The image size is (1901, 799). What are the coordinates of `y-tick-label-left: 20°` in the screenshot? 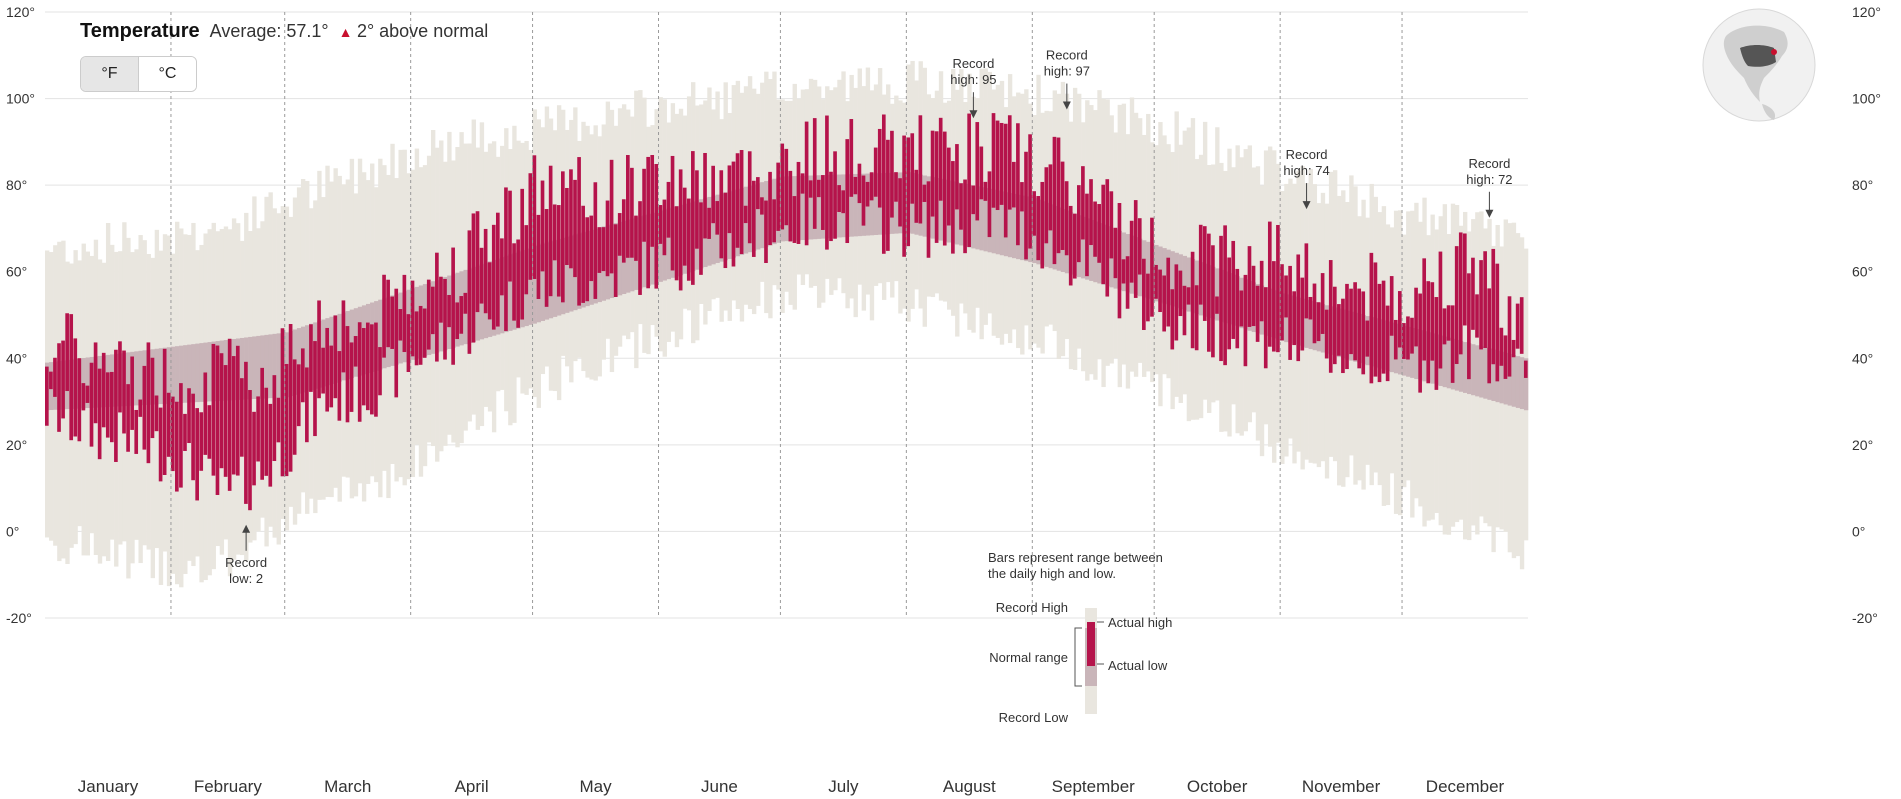 It's located at (16, 445).